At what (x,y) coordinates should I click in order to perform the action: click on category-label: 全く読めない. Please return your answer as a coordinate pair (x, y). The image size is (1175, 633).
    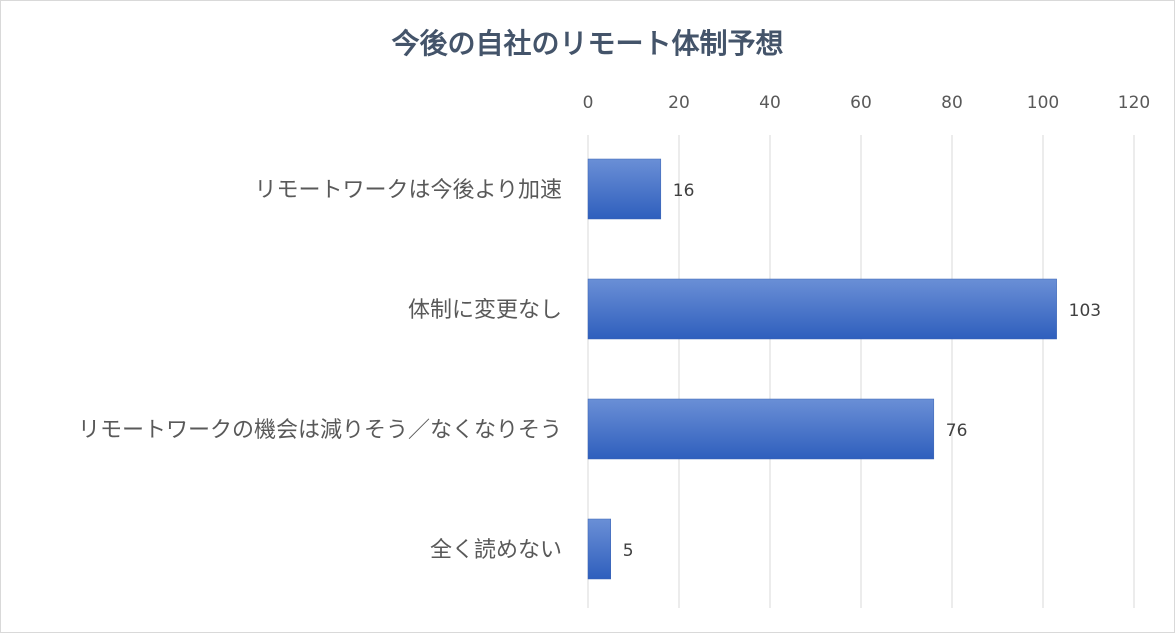
    Looking at the image, I should click on (496, 550).